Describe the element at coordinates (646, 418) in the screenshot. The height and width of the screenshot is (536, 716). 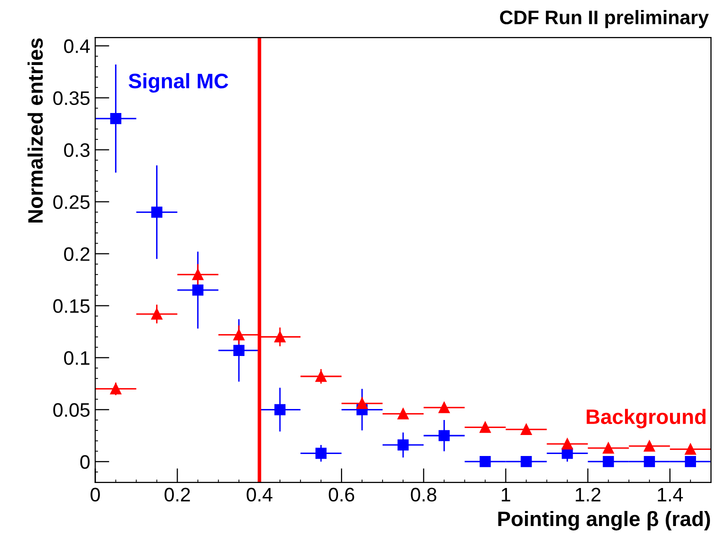
I see `series-label: Background` at that location.